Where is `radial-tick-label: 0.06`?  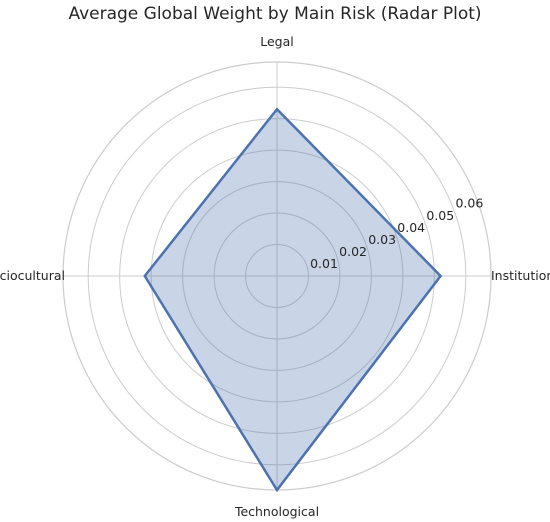 radial-tick-label: 0.06 is located at coordinates (469, 203).